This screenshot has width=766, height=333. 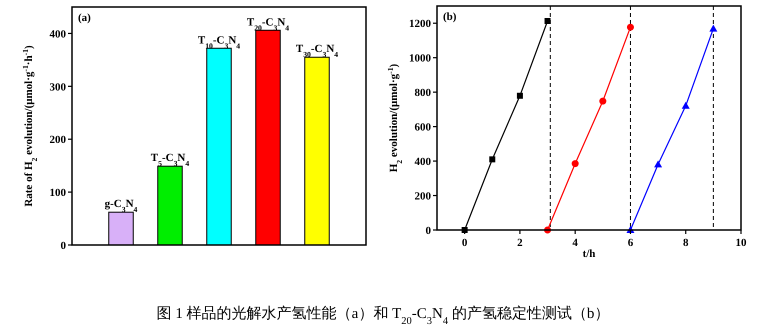 What do you see at coordinates (383, 316) in the screenshot?
I see `caption: 图 1 样品的光解水产氢性能（a）和 T$_{20}$-C$_{3}$N$_{4}$ 的产氢稳定性测试（b）` at bounding box center [383, 316].